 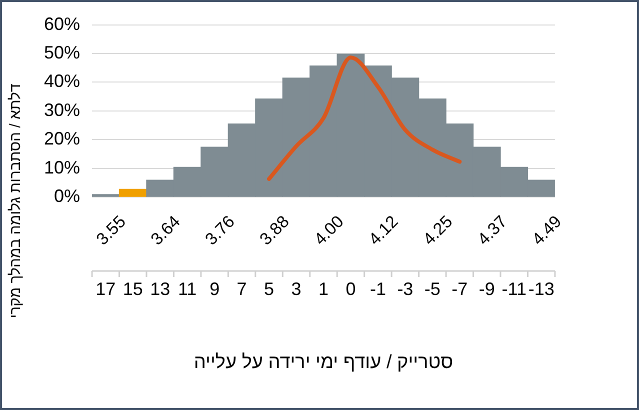 I want to click on text: 4.12, so click(x=383, y=230).